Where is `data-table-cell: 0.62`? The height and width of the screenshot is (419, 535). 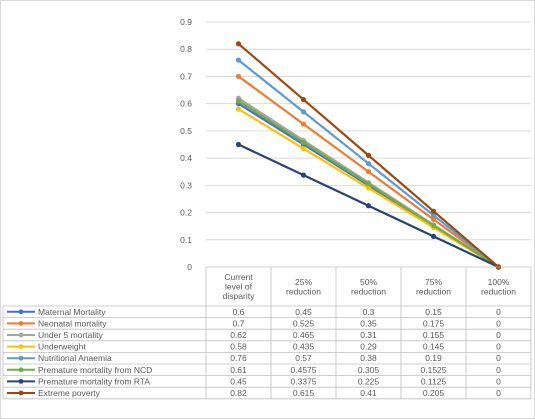
data-table-cell: 0.62 is located at coordinates (238, 335).